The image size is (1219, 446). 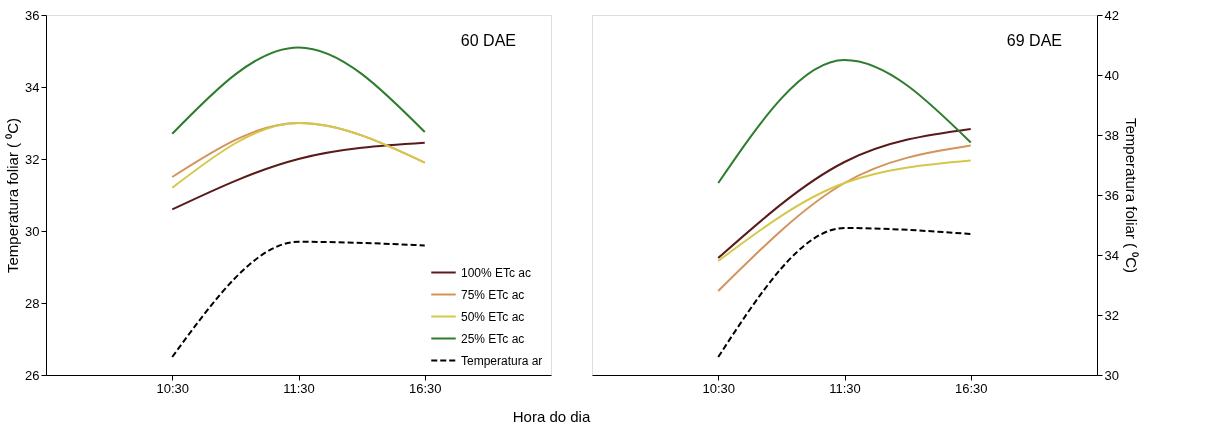 I want to click on legend-label: 100% ETc ac, so click(x=496, y=272).